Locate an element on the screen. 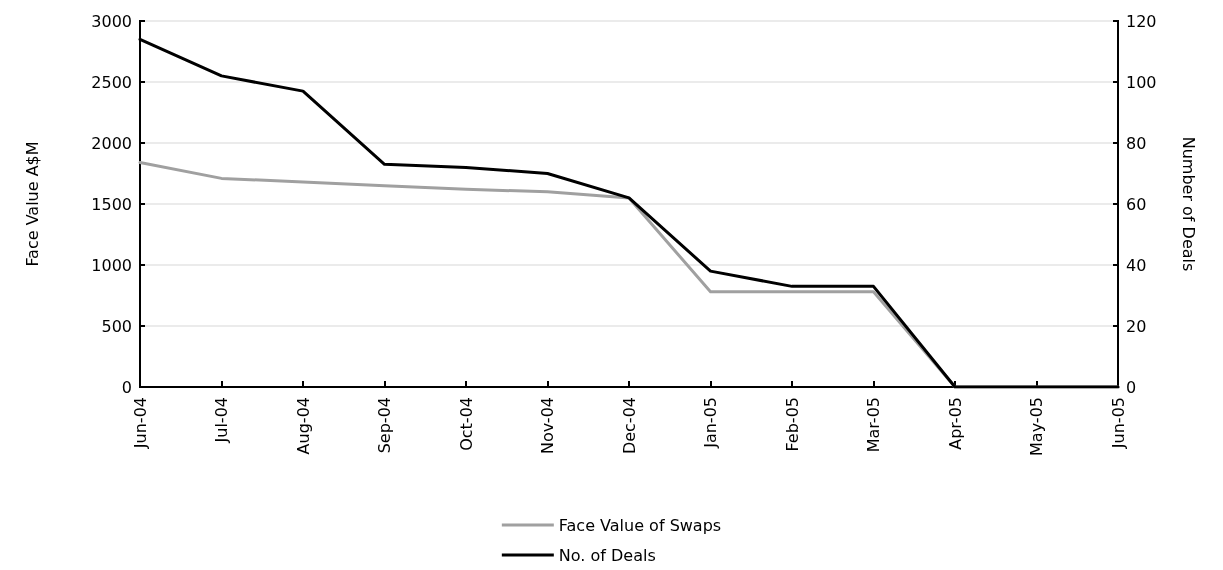 This screenshot has height=570, width=1223. y-tick-label: 2500 is located at coordinates (111, 82).